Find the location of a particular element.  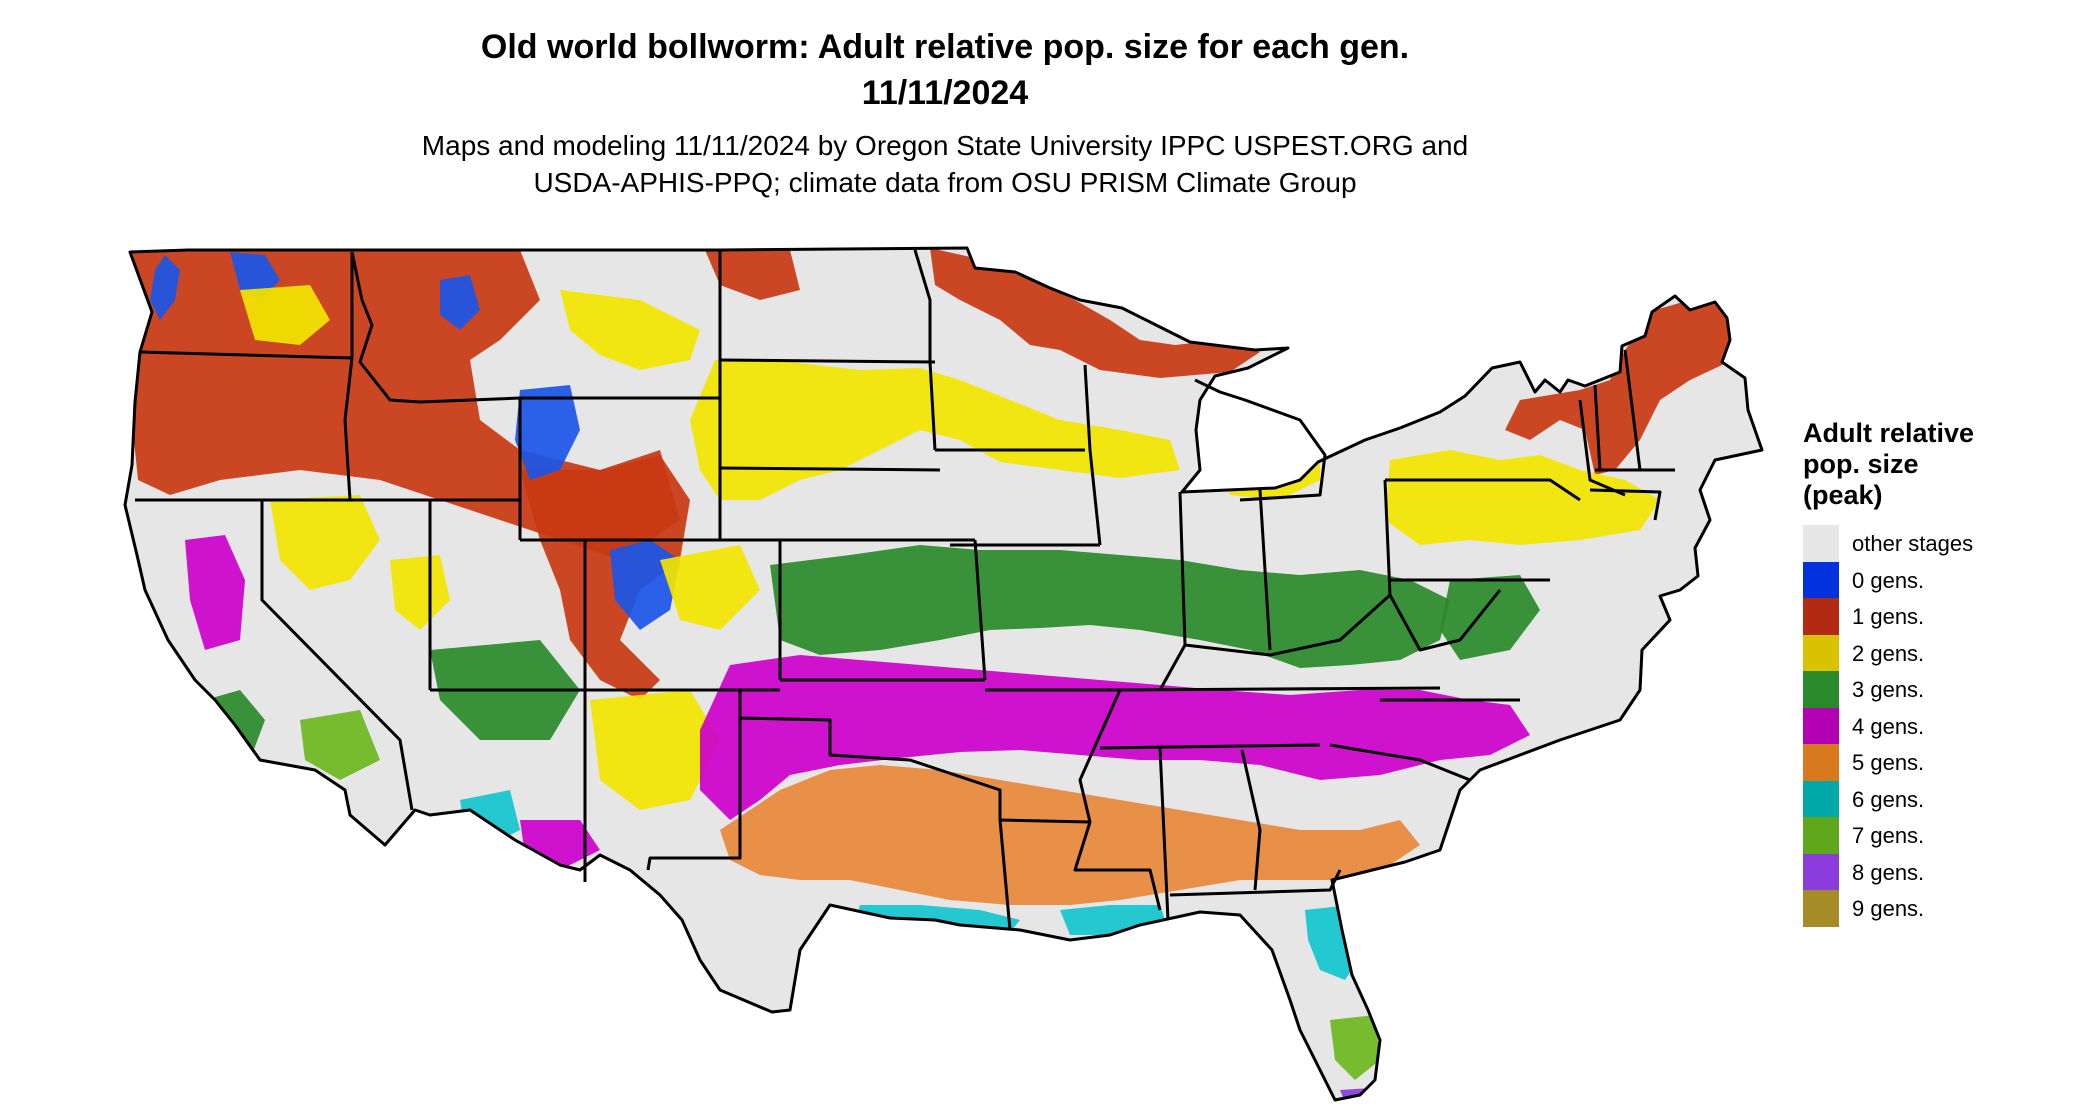

legend-label: 1 gens. is located at coordinates (1888, 616).